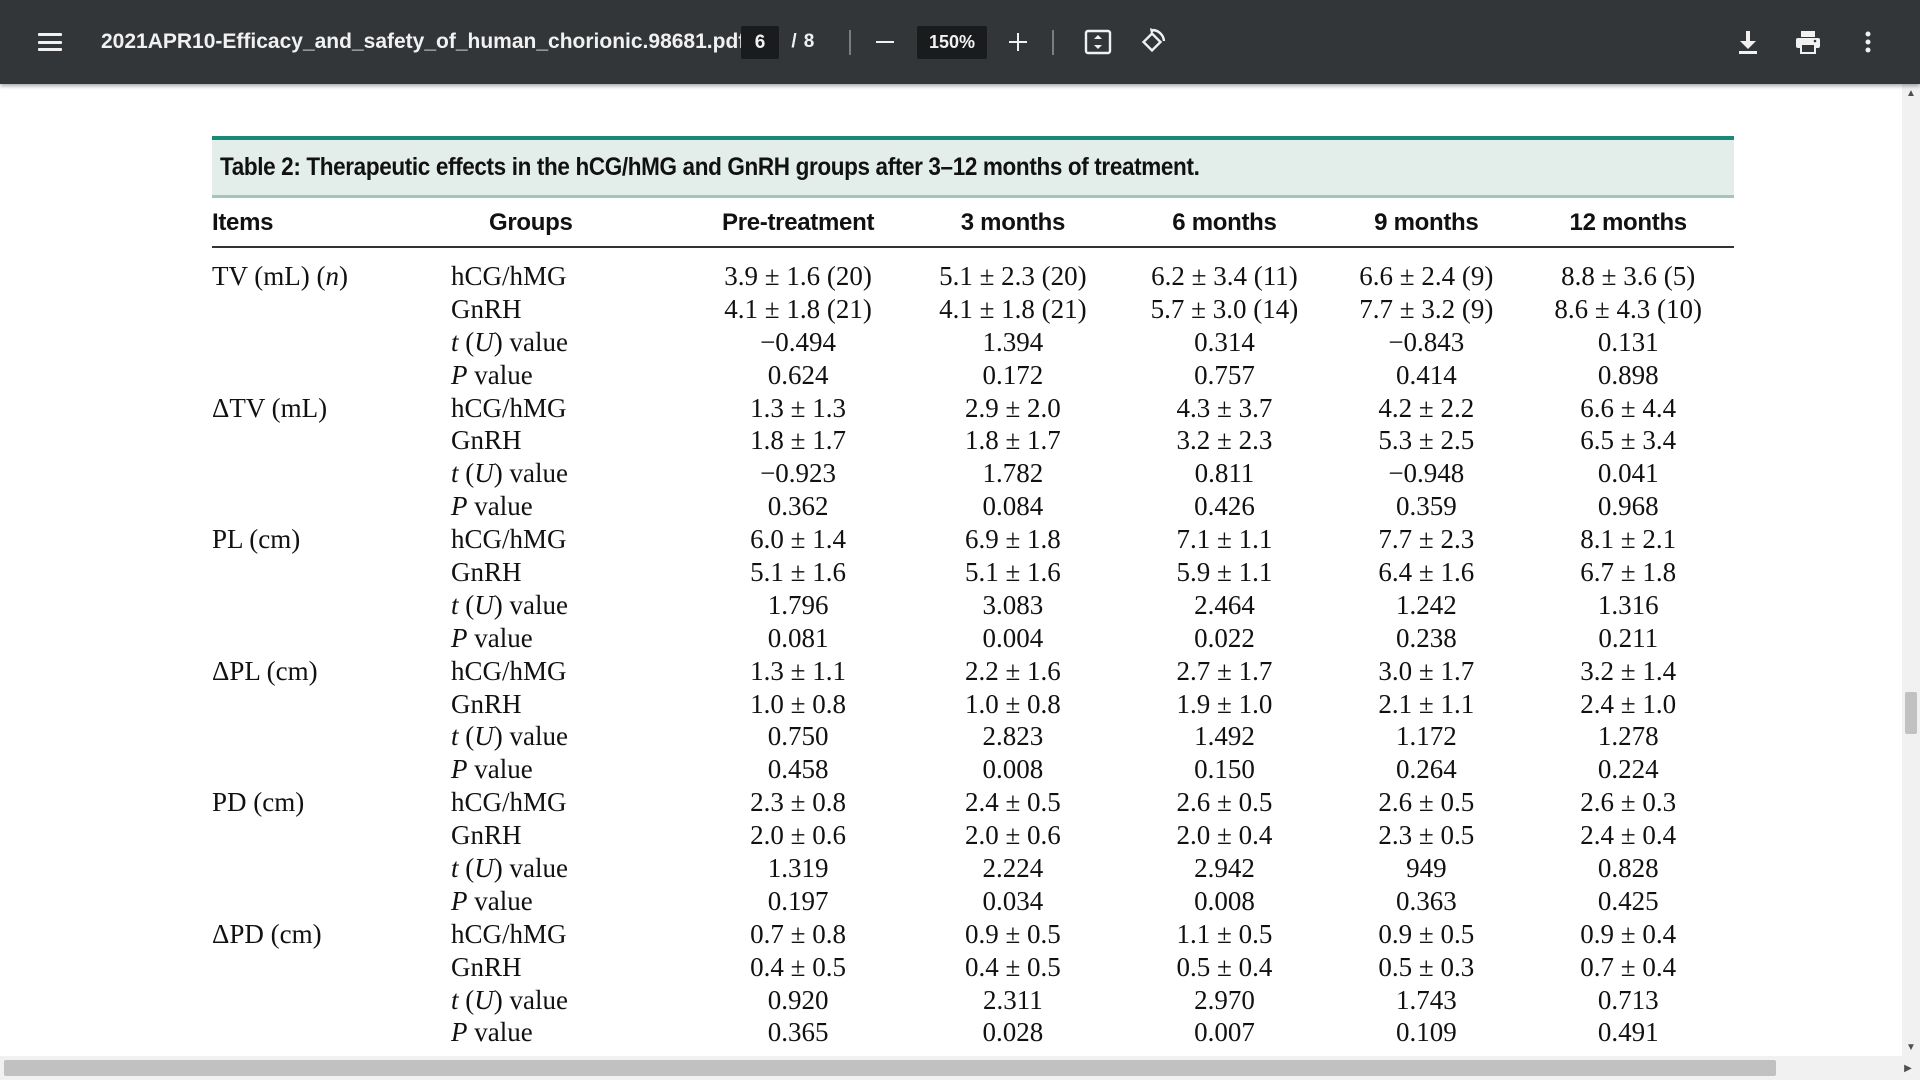 Image resolution: width=1920 pixels, height=1080 pixels. What do you see at coordinates (1224, 539) in the screenshot?
I see `table-cell: 7.1 ± 1.1` at bounding box center [1224, 539].